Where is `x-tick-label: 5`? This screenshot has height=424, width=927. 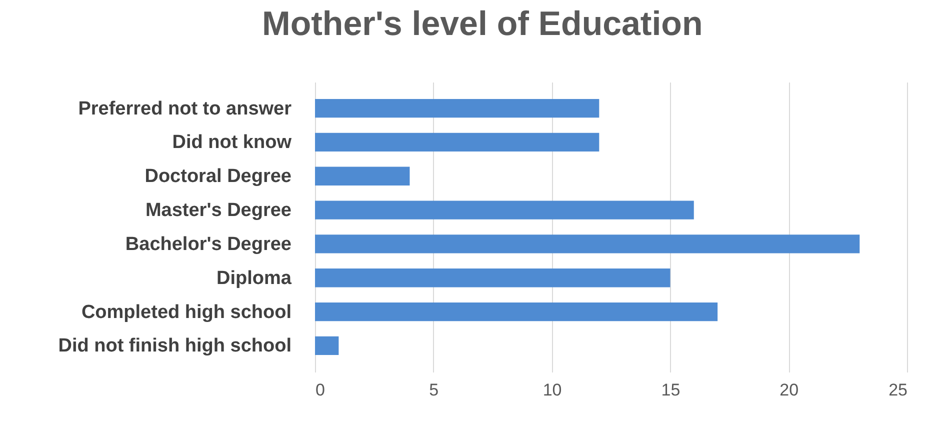
x-tick-label: 5 is located at coordinates (434, 390).